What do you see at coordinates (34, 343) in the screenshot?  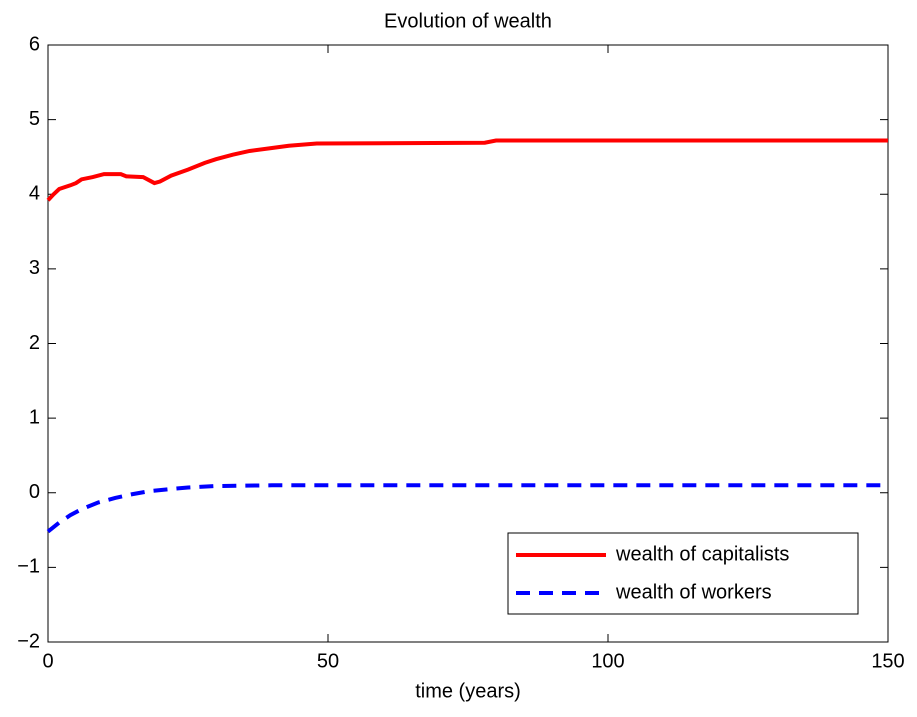 I see `y-tick-label: 2` at bounding box center [34, 343].